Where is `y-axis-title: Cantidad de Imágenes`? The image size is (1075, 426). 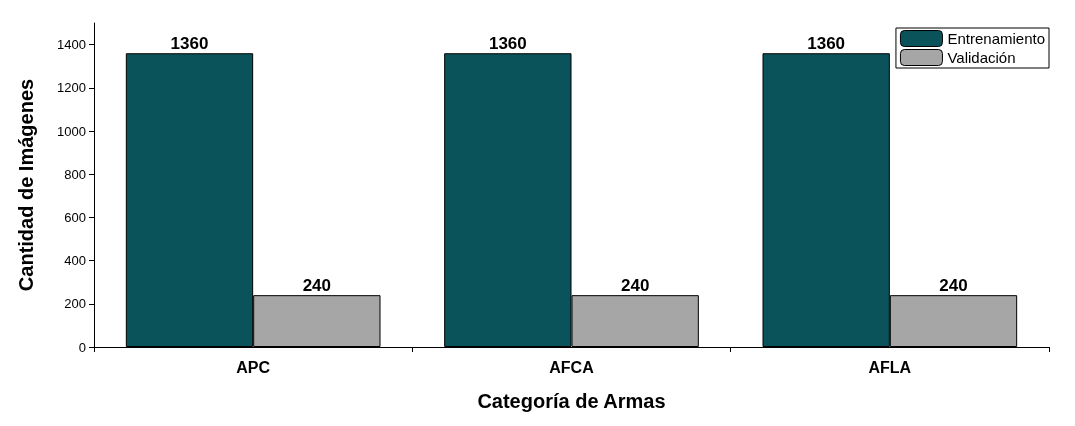
y-axis-title: Cantidad de Imágenes is located at coordinates (26, 185).